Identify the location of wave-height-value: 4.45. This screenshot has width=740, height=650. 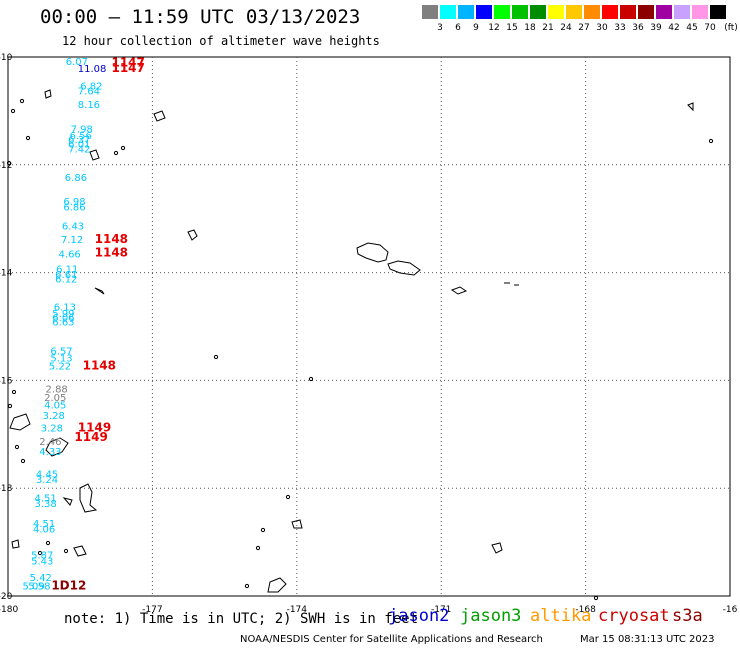
(47, 474).